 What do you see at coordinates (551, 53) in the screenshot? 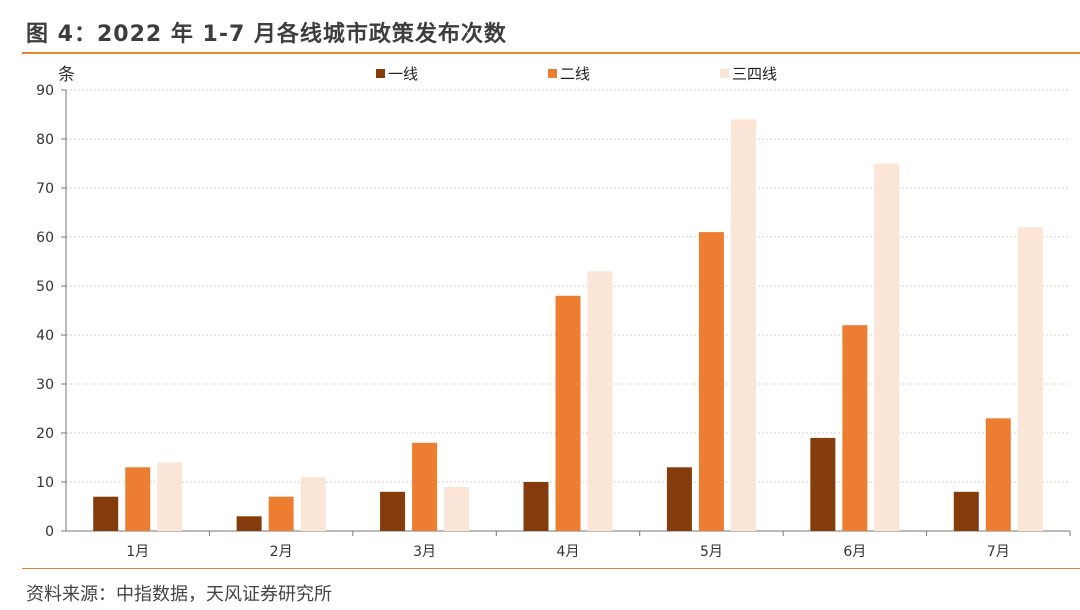
I see `title-divider` at bounding box center [551, 53].